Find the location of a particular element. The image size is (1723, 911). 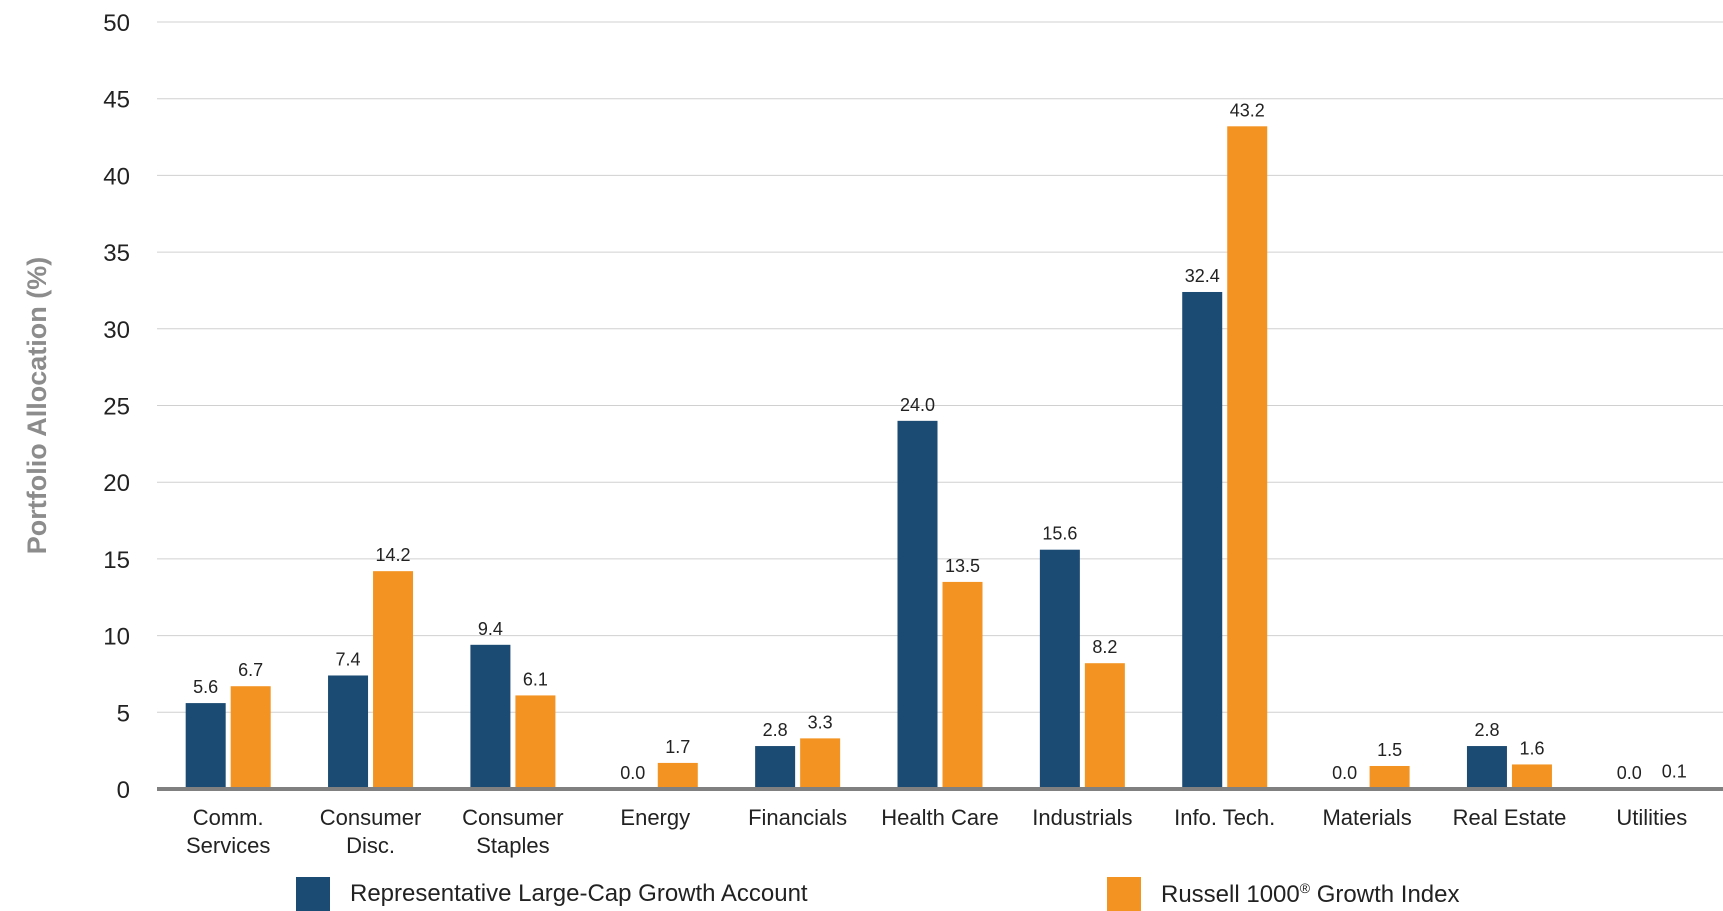

data-label: 1.5 is located at coordinates (1389, 750).